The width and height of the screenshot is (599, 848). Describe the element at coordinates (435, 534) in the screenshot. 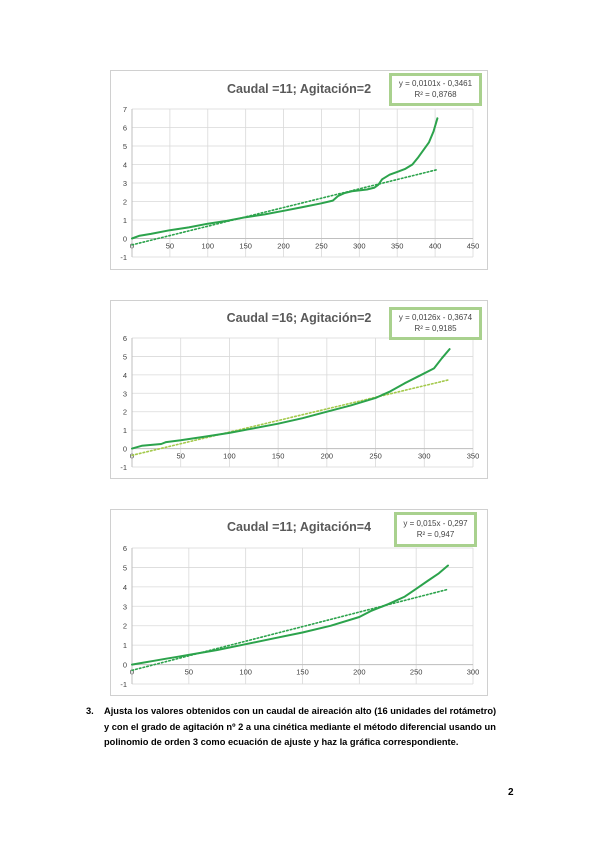

I see `chart-3-r2: R² = 0,947` at that location.